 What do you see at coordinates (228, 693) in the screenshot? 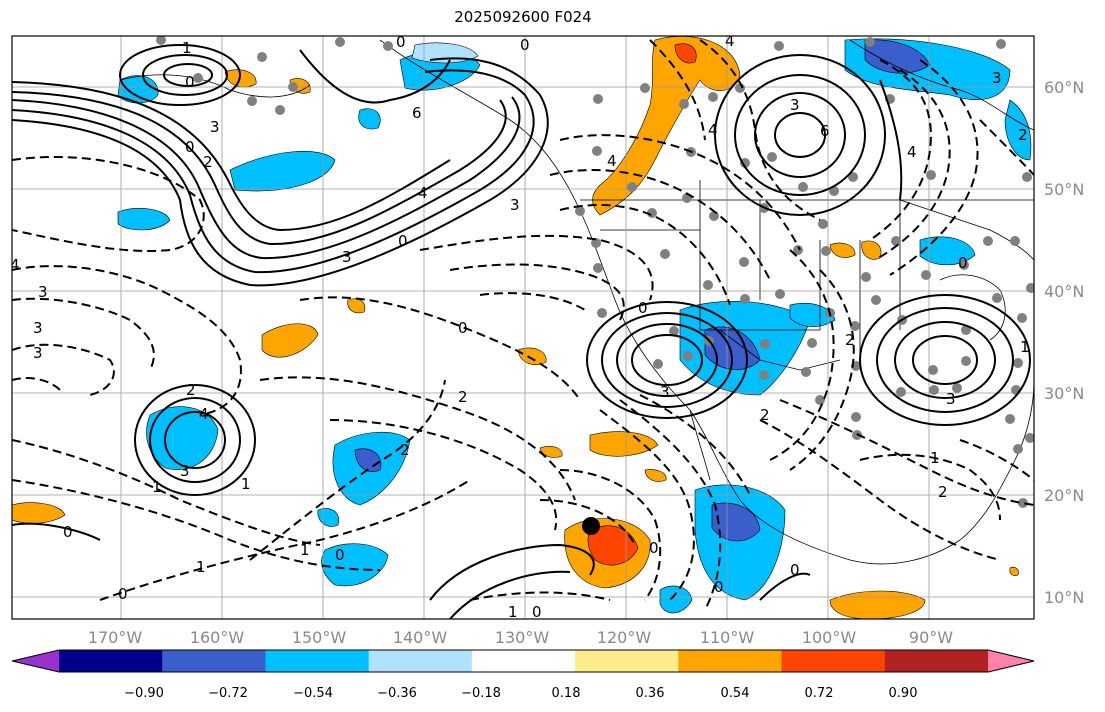
I see `colorbar-tick-label: −0.72` at bounding box center [228, 693].